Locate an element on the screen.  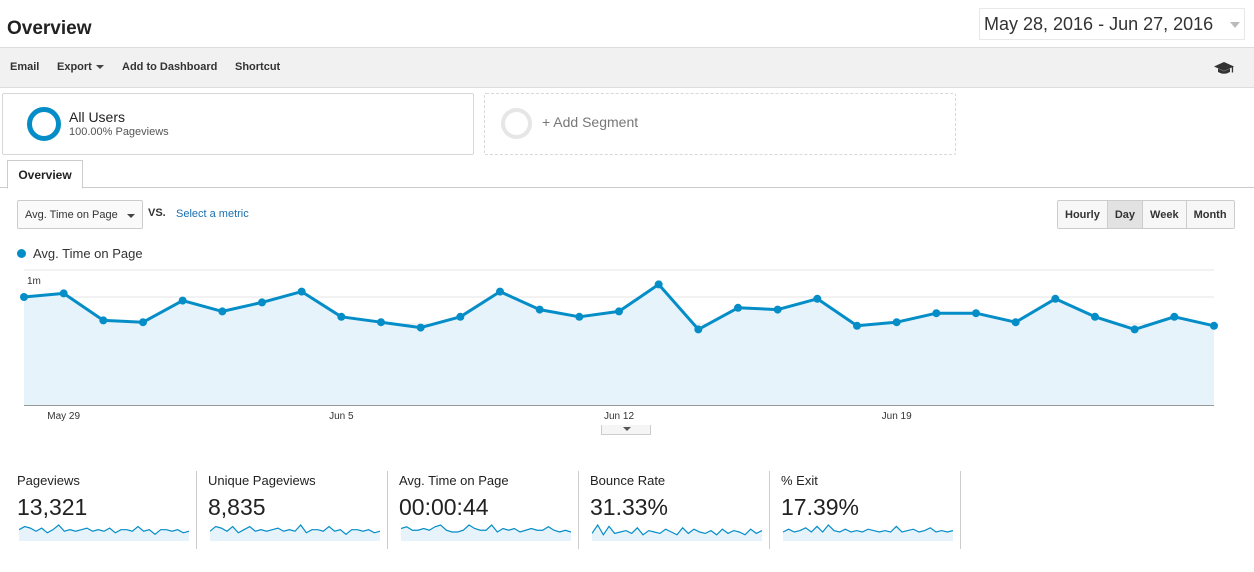
granularity-toggle: Hourly Day Week Month is located at coordinates (1146, 214).